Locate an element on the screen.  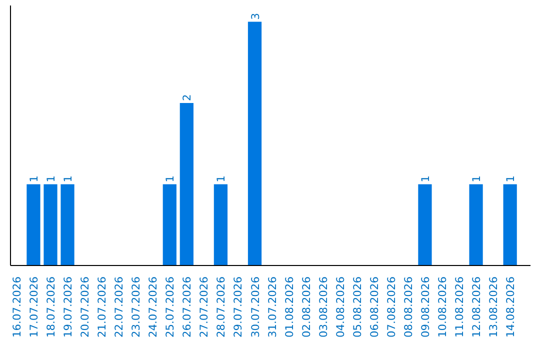
x-tick-label: 20.07.2026 is located at coordinates (85, 307).